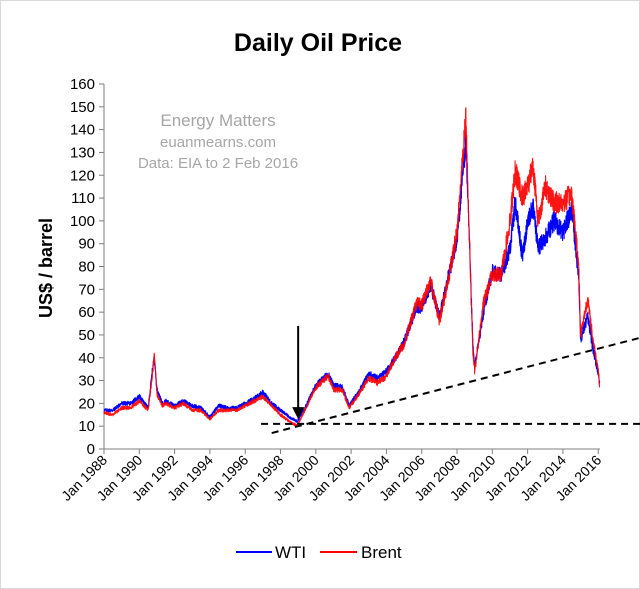 Image resolution: width=640 pixels, height=589 pixels. What do you see at coordinates (82, 130) in the screenshot?
I see `y-tick-label: 140` at bounding box center [82, 130].